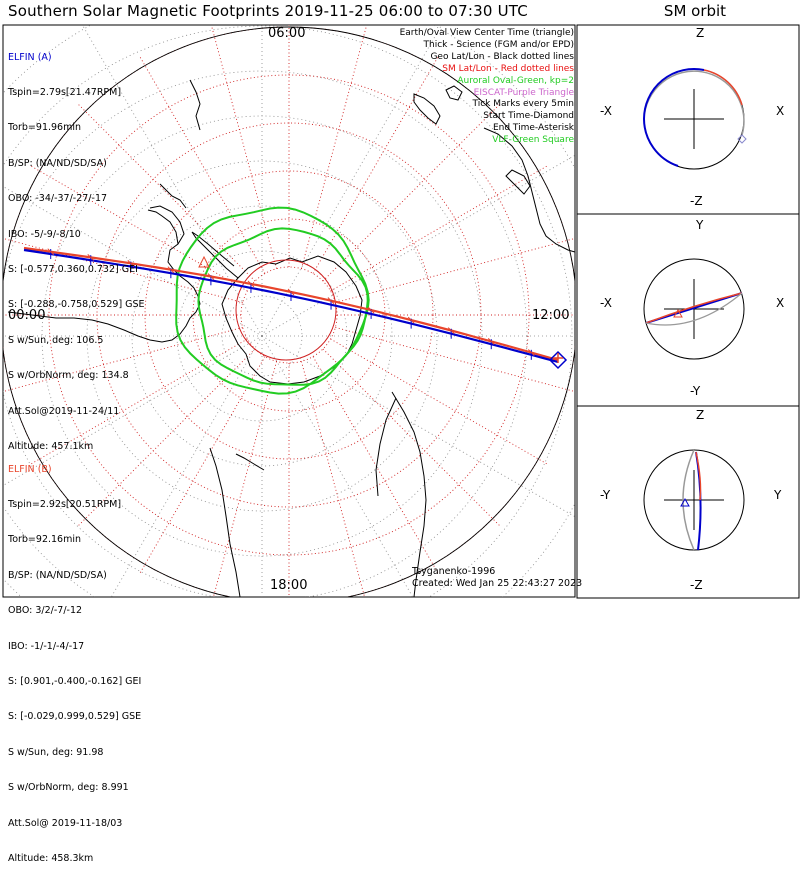  I want to click on elfin-b-line: IBO: -1/-1/-4/-17, so click(46, 646).